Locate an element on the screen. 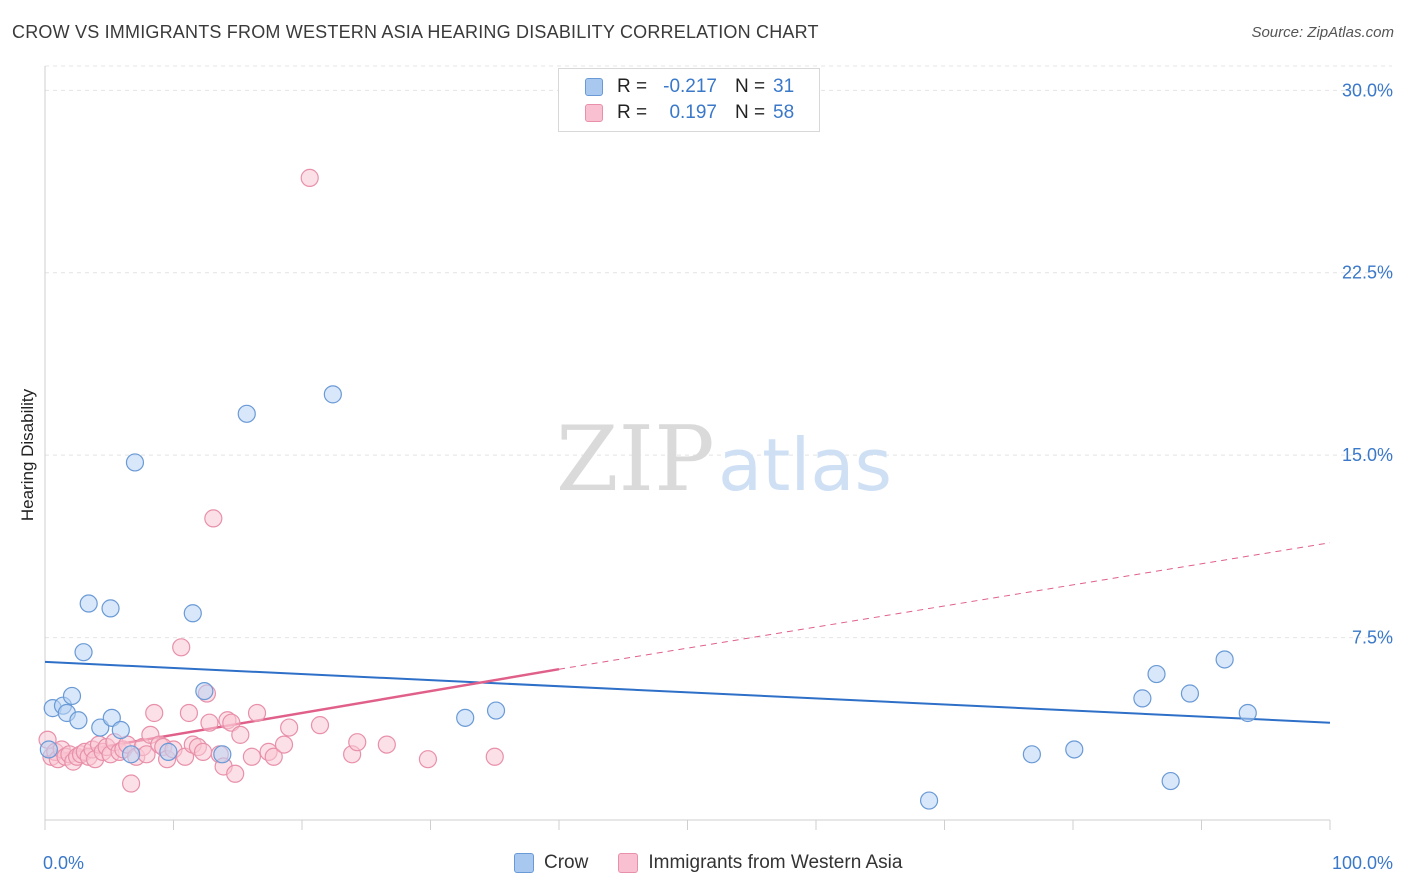  legend-item-immigrants: Immigrants from Western Asia is located at coordinates (760, 863).